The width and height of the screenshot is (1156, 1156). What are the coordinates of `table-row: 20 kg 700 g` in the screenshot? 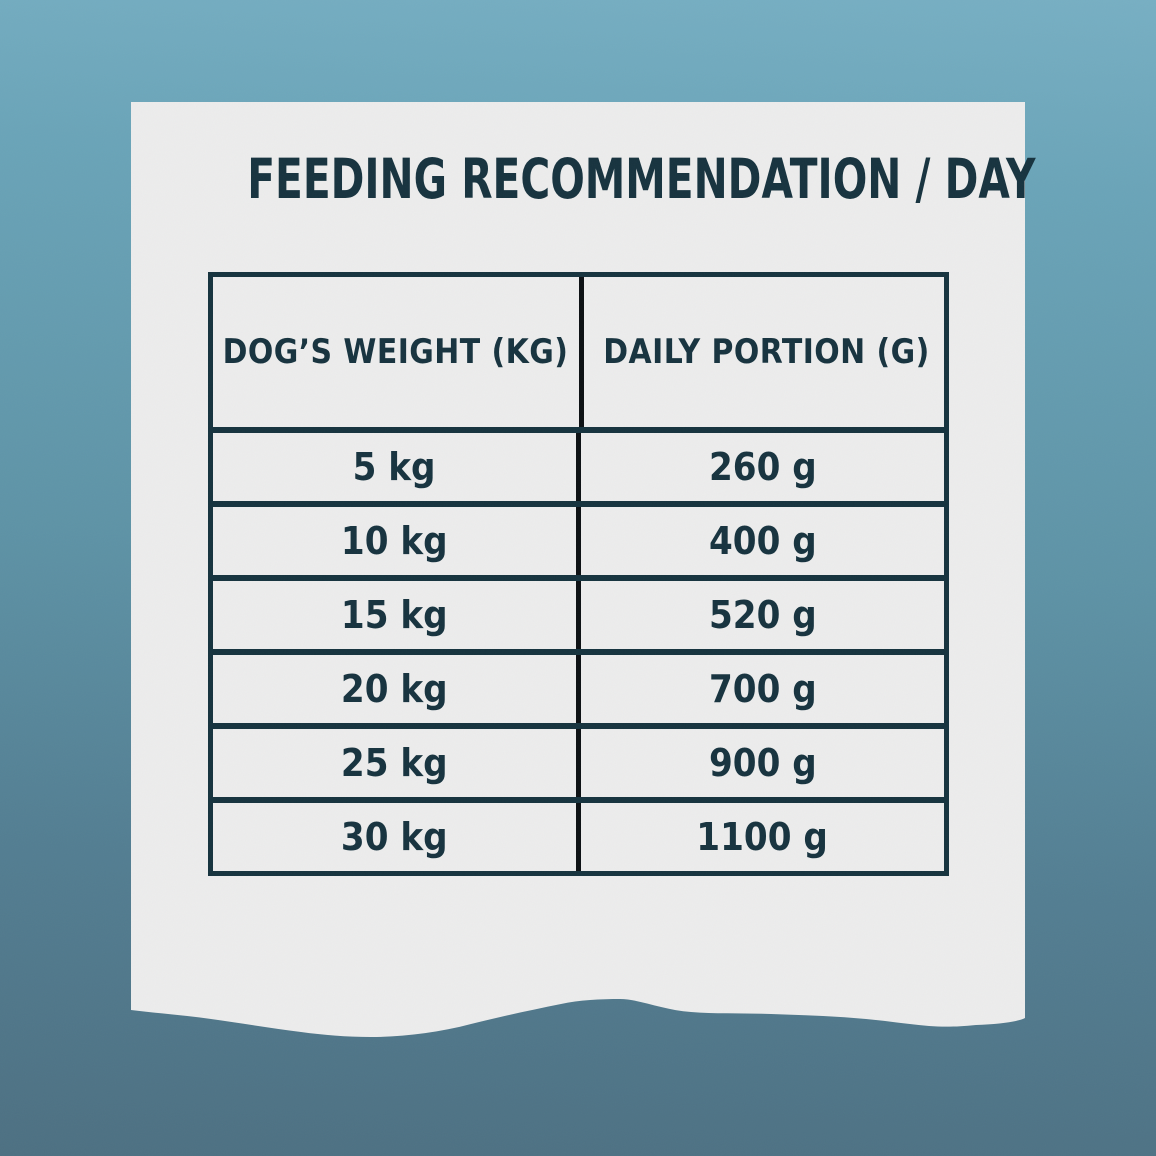 It's located at (578, 686).